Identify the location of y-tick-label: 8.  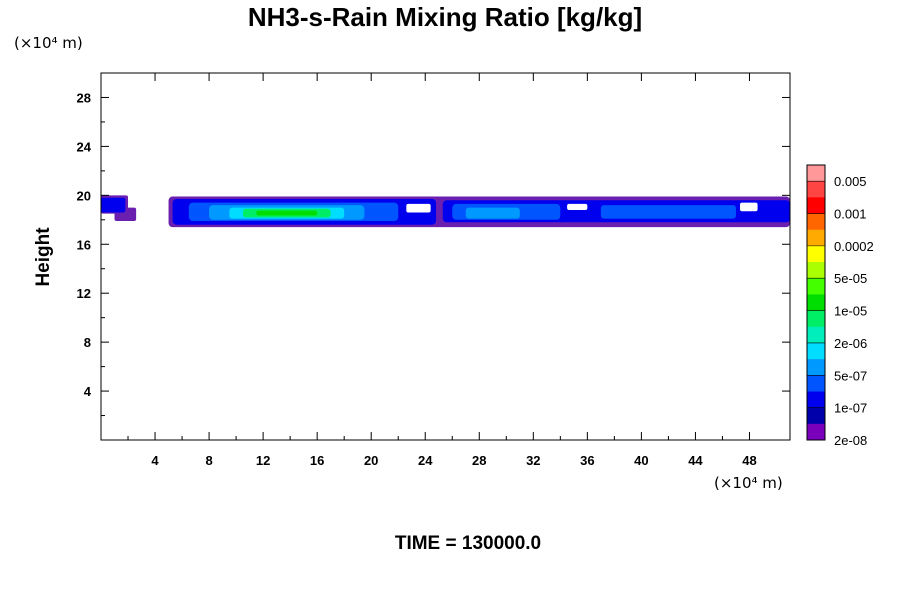
(87, 342).